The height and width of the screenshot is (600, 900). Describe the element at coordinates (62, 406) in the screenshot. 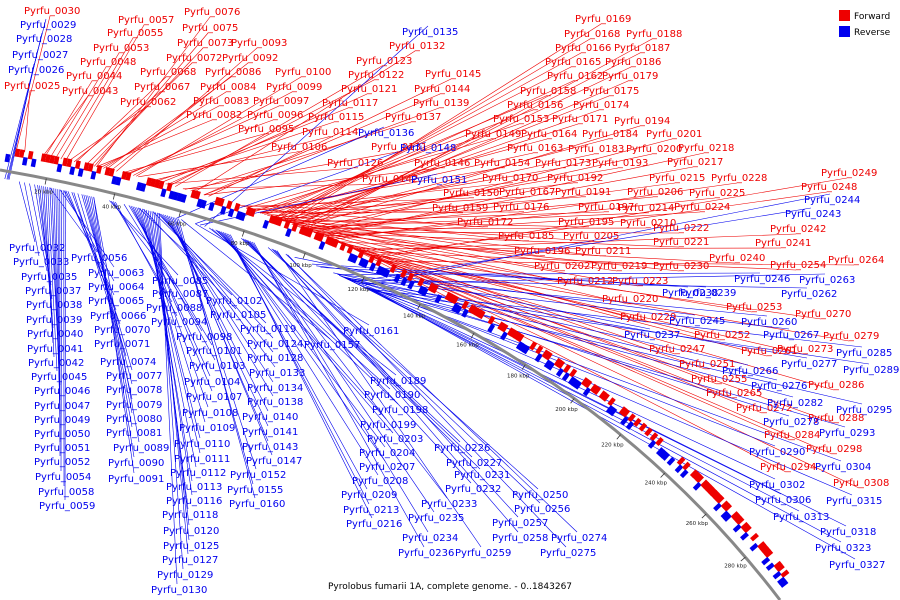

I see `gene-label: Pyrfu_0047` at that location.